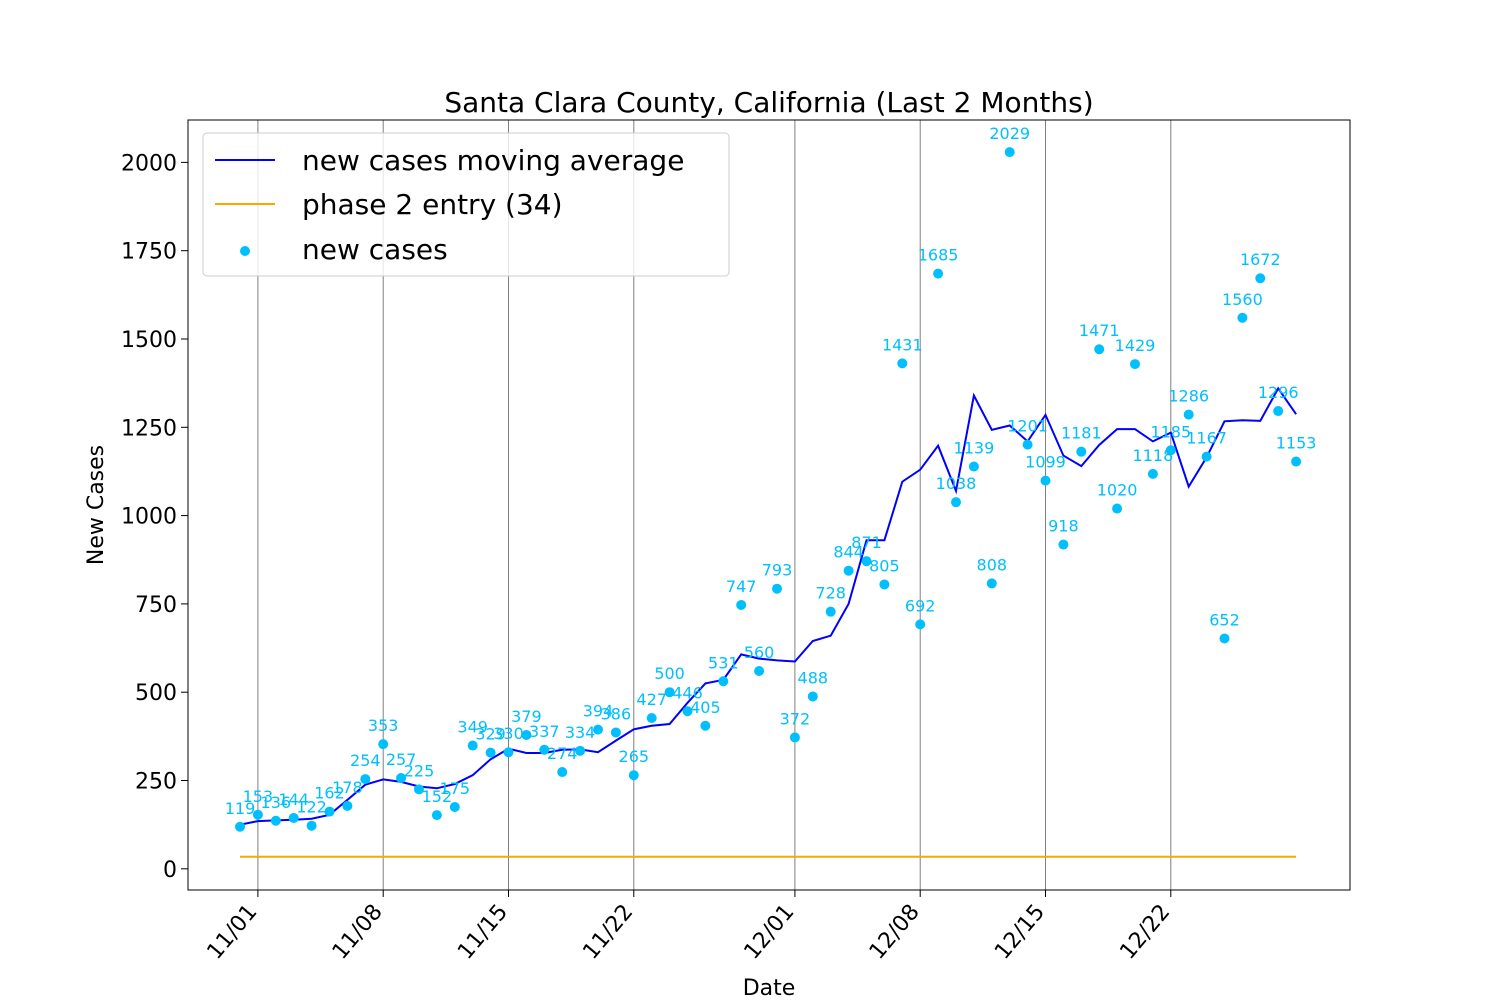  What do you see at coordinates (1135, 345) in the screenshot?
I see `data-label: 1429` at bounding box center [1135, 345].